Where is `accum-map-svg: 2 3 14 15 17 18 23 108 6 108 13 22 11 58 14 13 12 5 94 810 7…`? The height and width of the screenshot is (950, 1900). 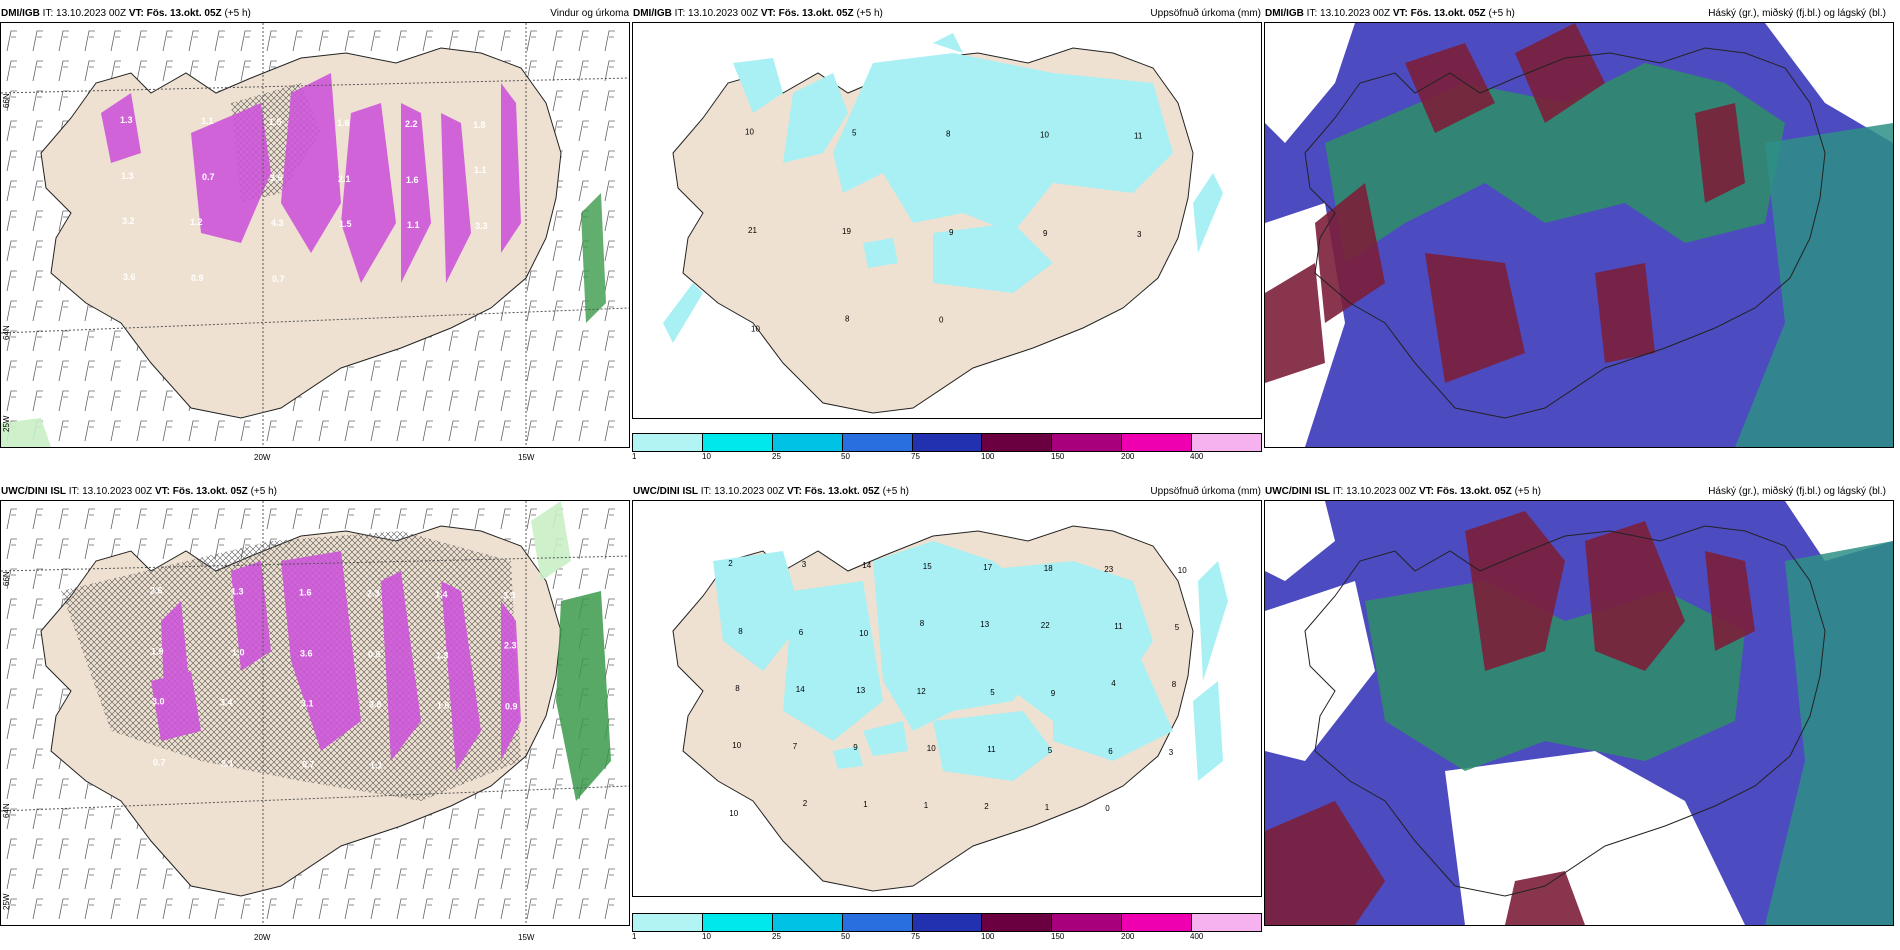 accum-map-svg: 2 3 14 15 17 18 23 108 6 108 13 22 11 58 14 13 12 5 94 810 7… is located at coordinates (950, 708).